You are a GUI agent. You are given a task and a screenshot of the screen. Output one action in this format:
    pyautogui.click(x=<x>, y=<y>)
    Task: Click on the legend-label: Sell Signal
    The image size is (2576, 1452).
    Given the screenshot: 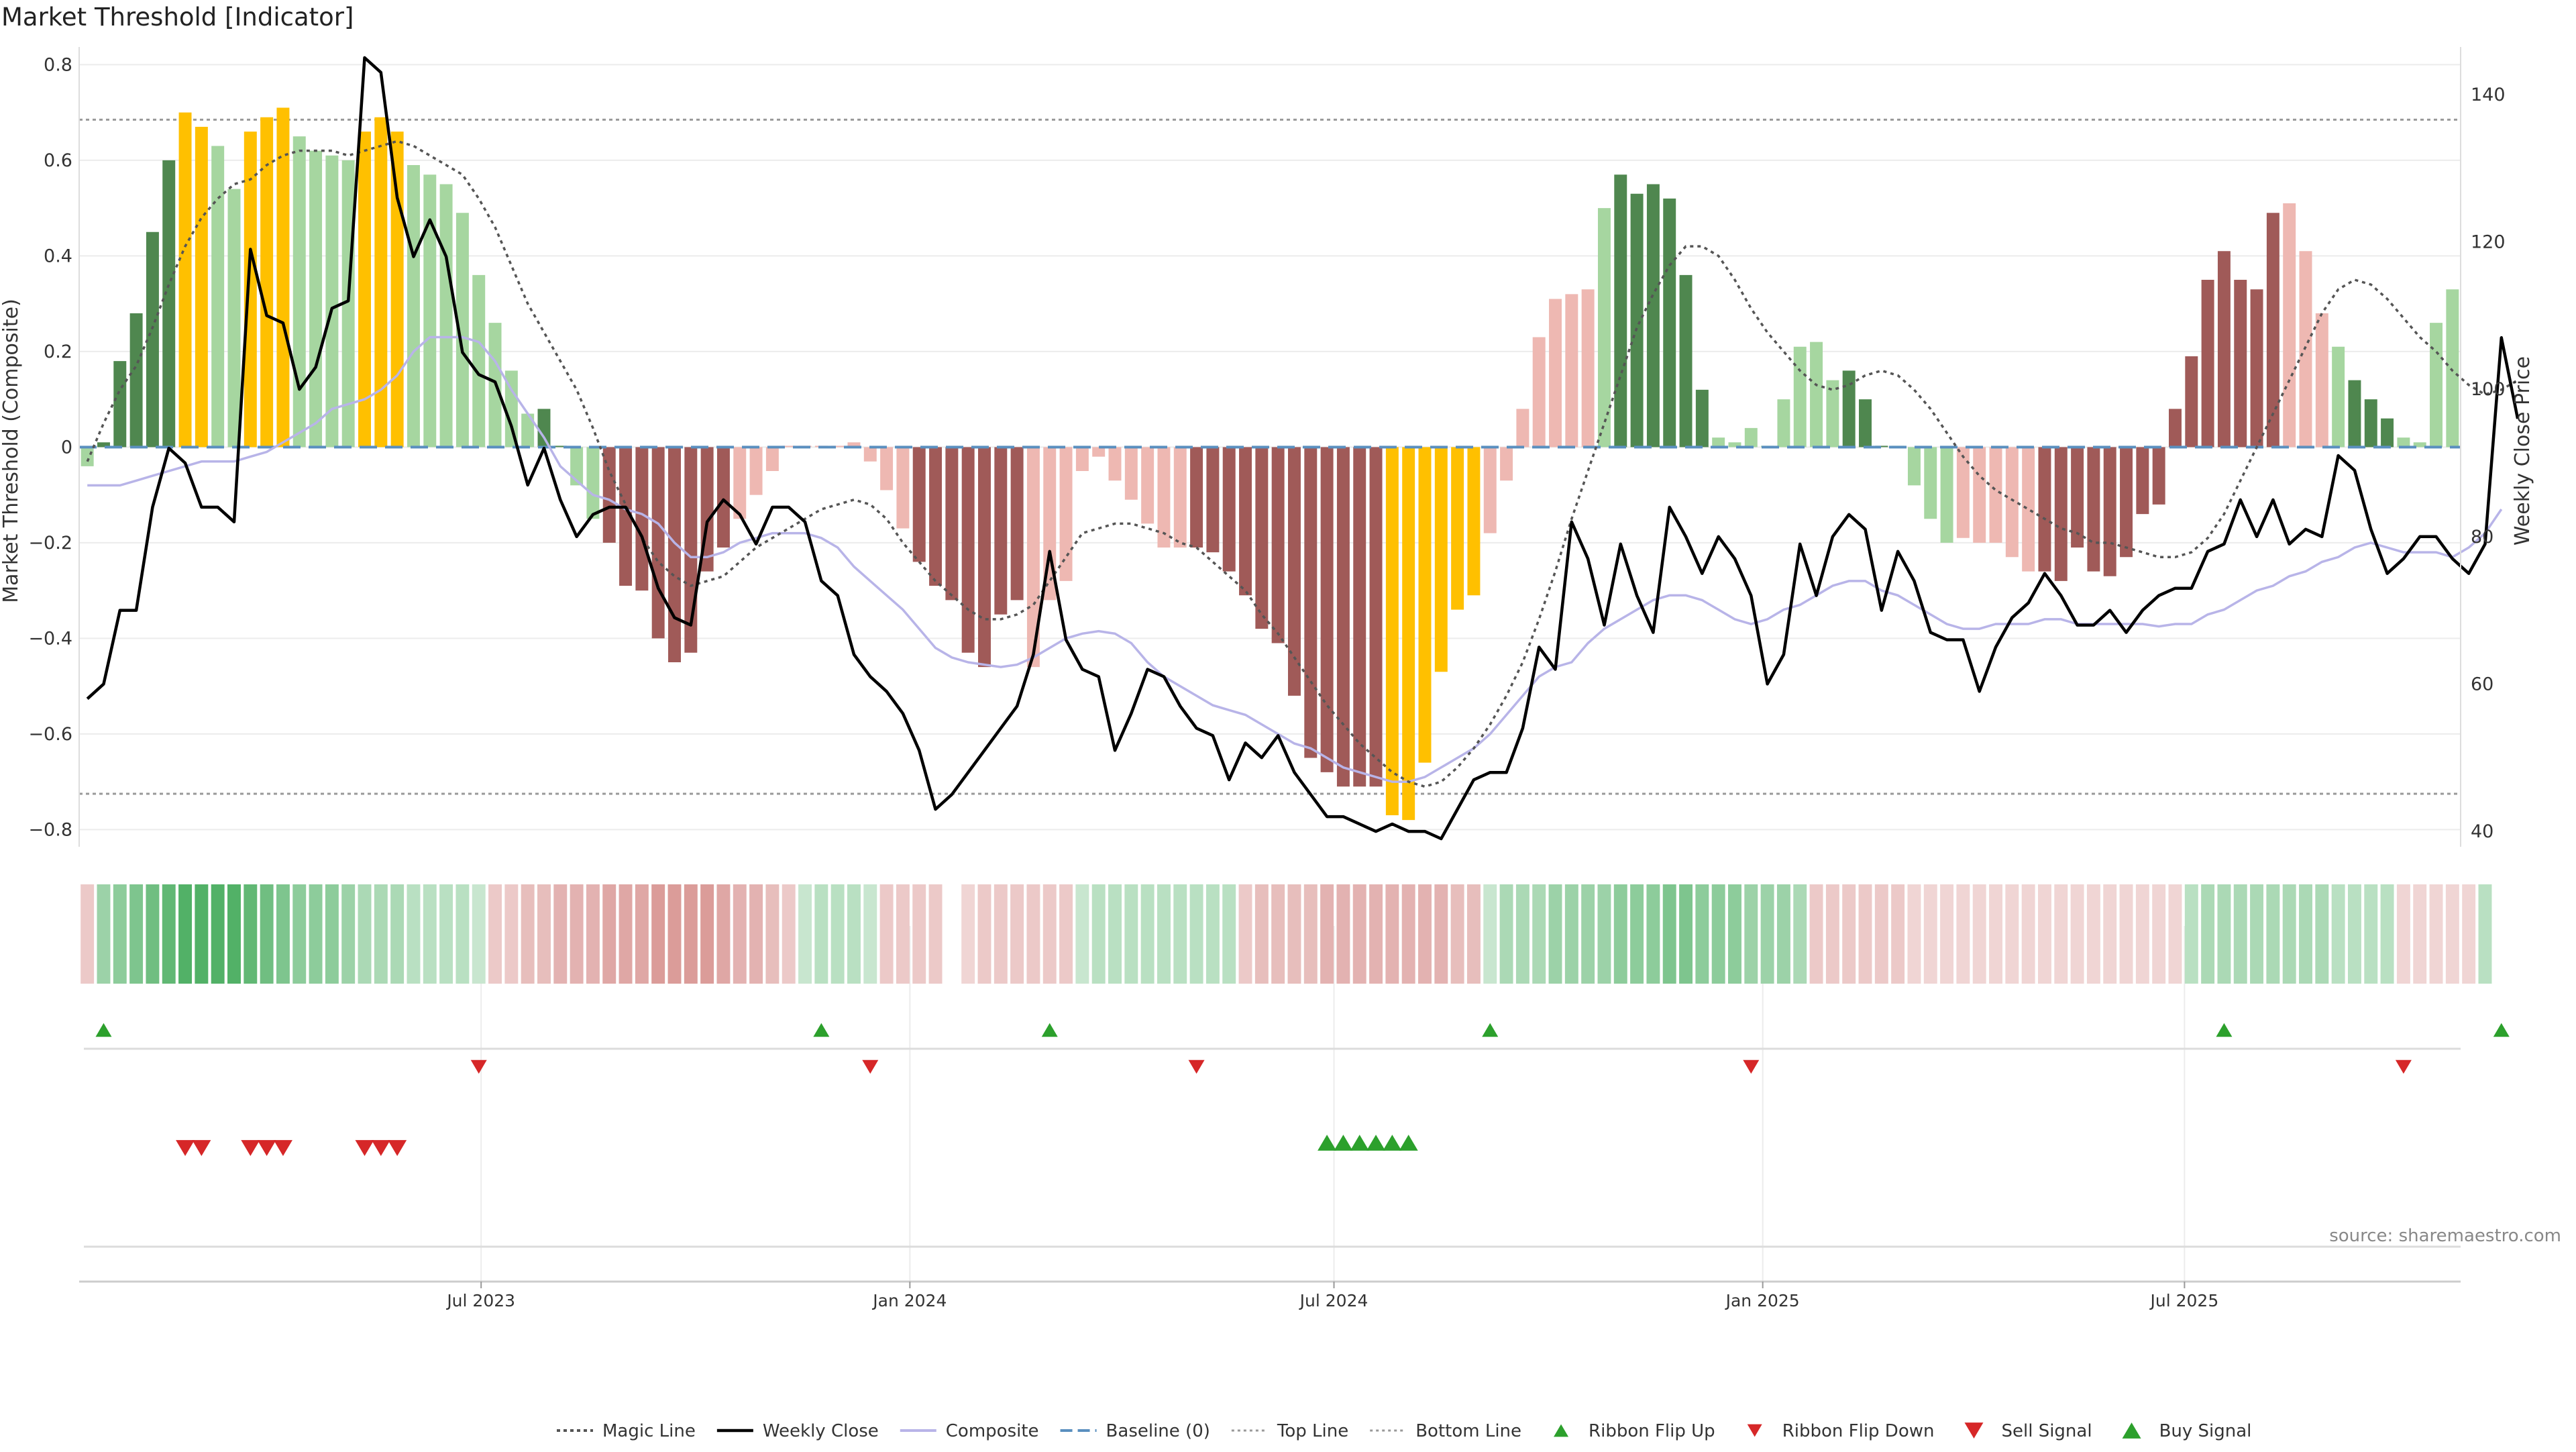 What is the action you would take?
    pyautogui.click(x=2046, y=1431)
    